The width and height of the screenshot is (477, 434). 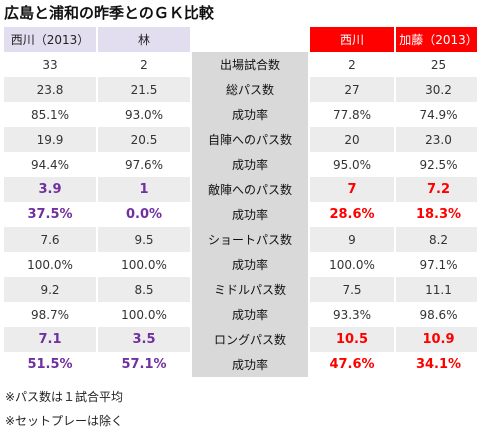 I want to click on header-row: 西川（2013） 林 西川 加藤（2013）, so click(x=240, y=39).